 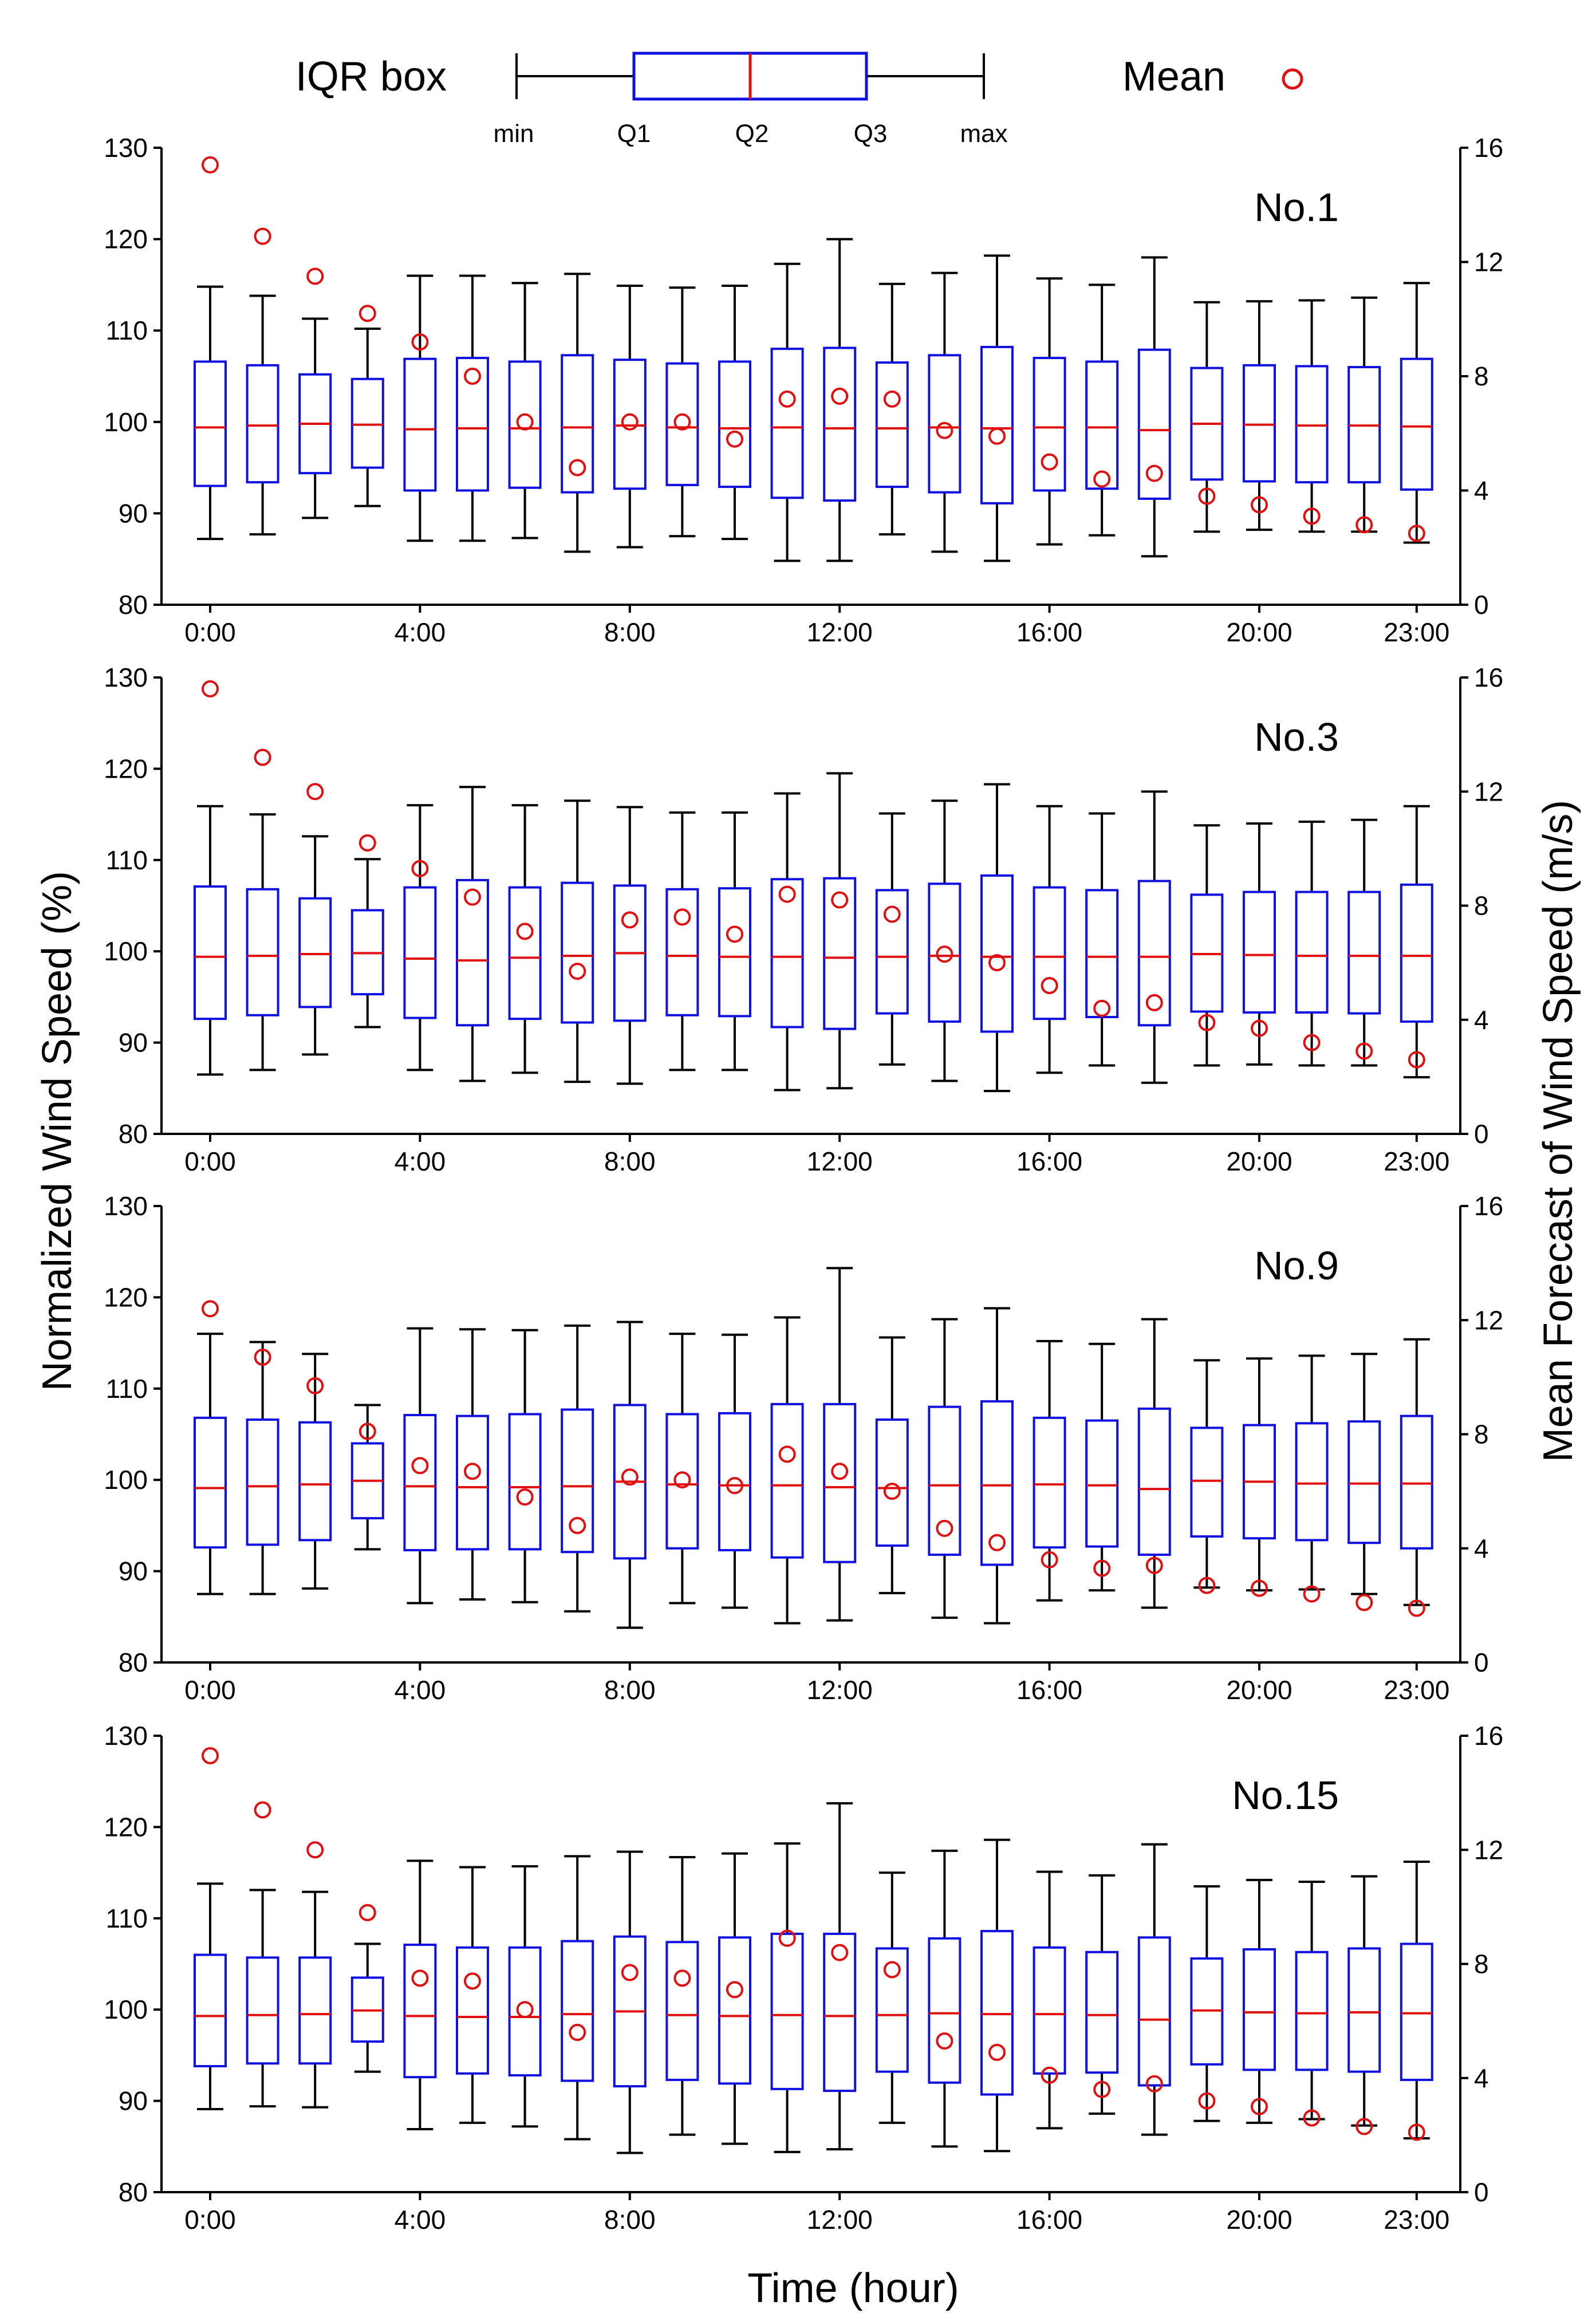 I want to click on legend-mean-marker, so click(x=1292, y=79).